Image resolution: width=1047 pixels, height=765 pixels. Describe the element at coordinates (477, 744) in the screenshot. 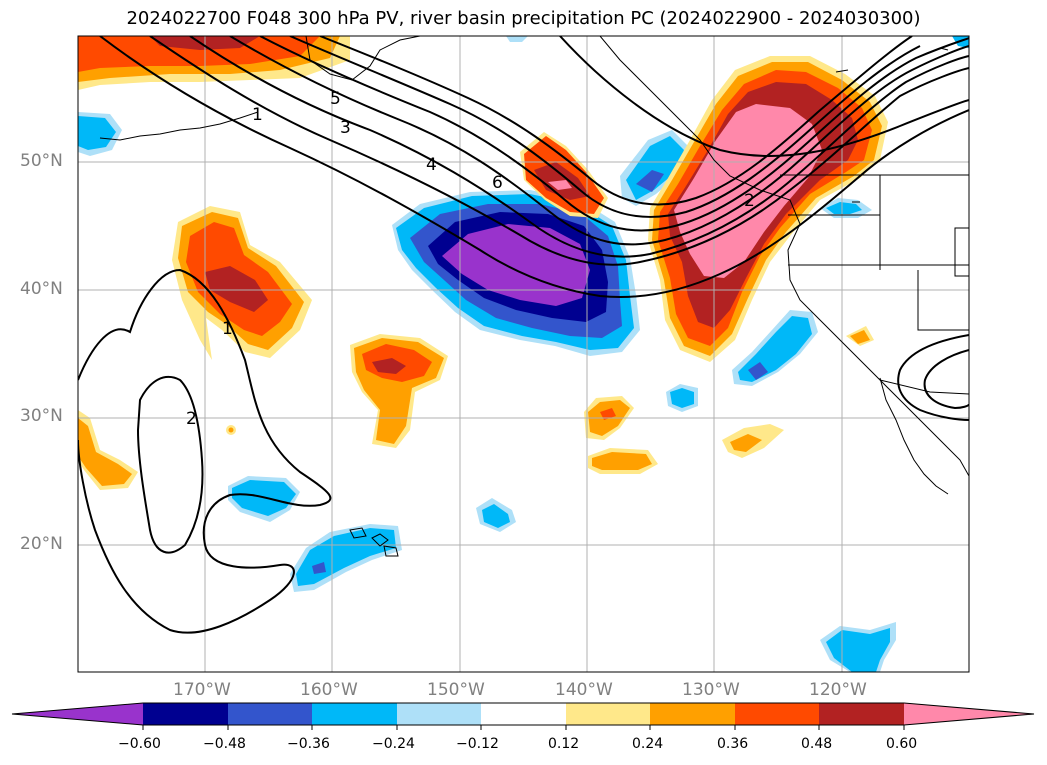

I see `colorbar-tick-label: −0.12` at that location.